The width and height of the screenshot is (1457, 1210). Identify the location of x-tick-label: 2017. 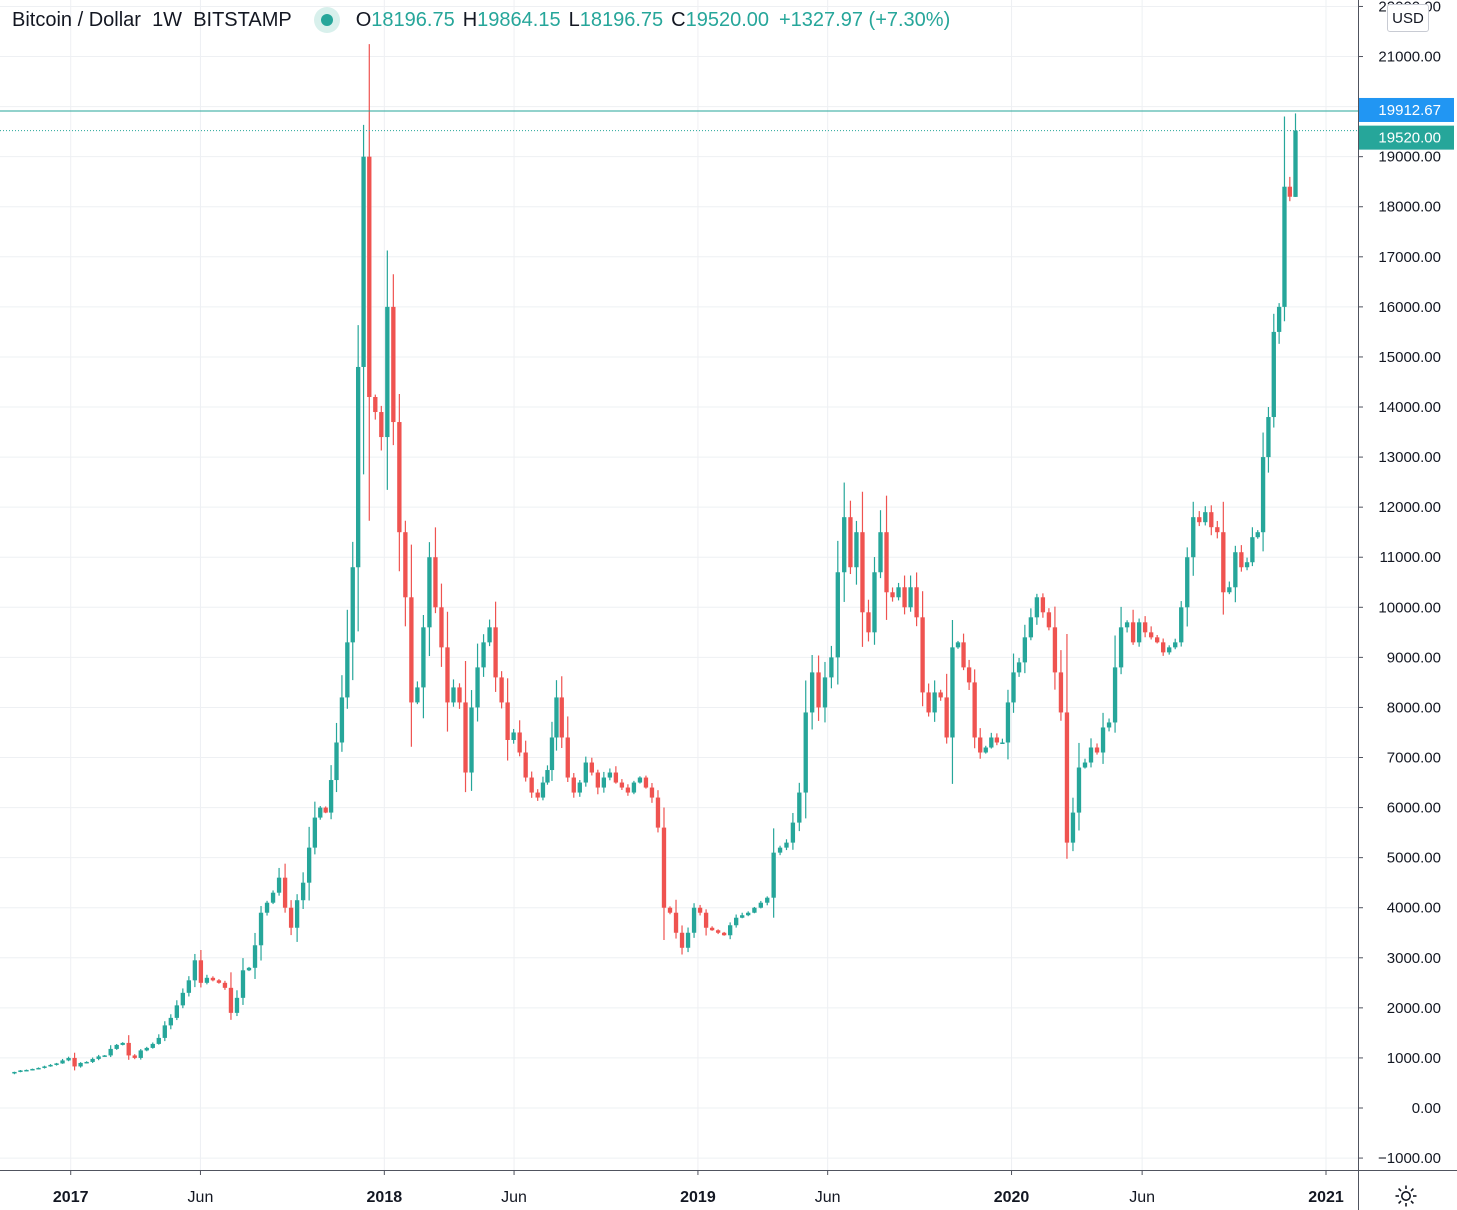
(71, 1197).